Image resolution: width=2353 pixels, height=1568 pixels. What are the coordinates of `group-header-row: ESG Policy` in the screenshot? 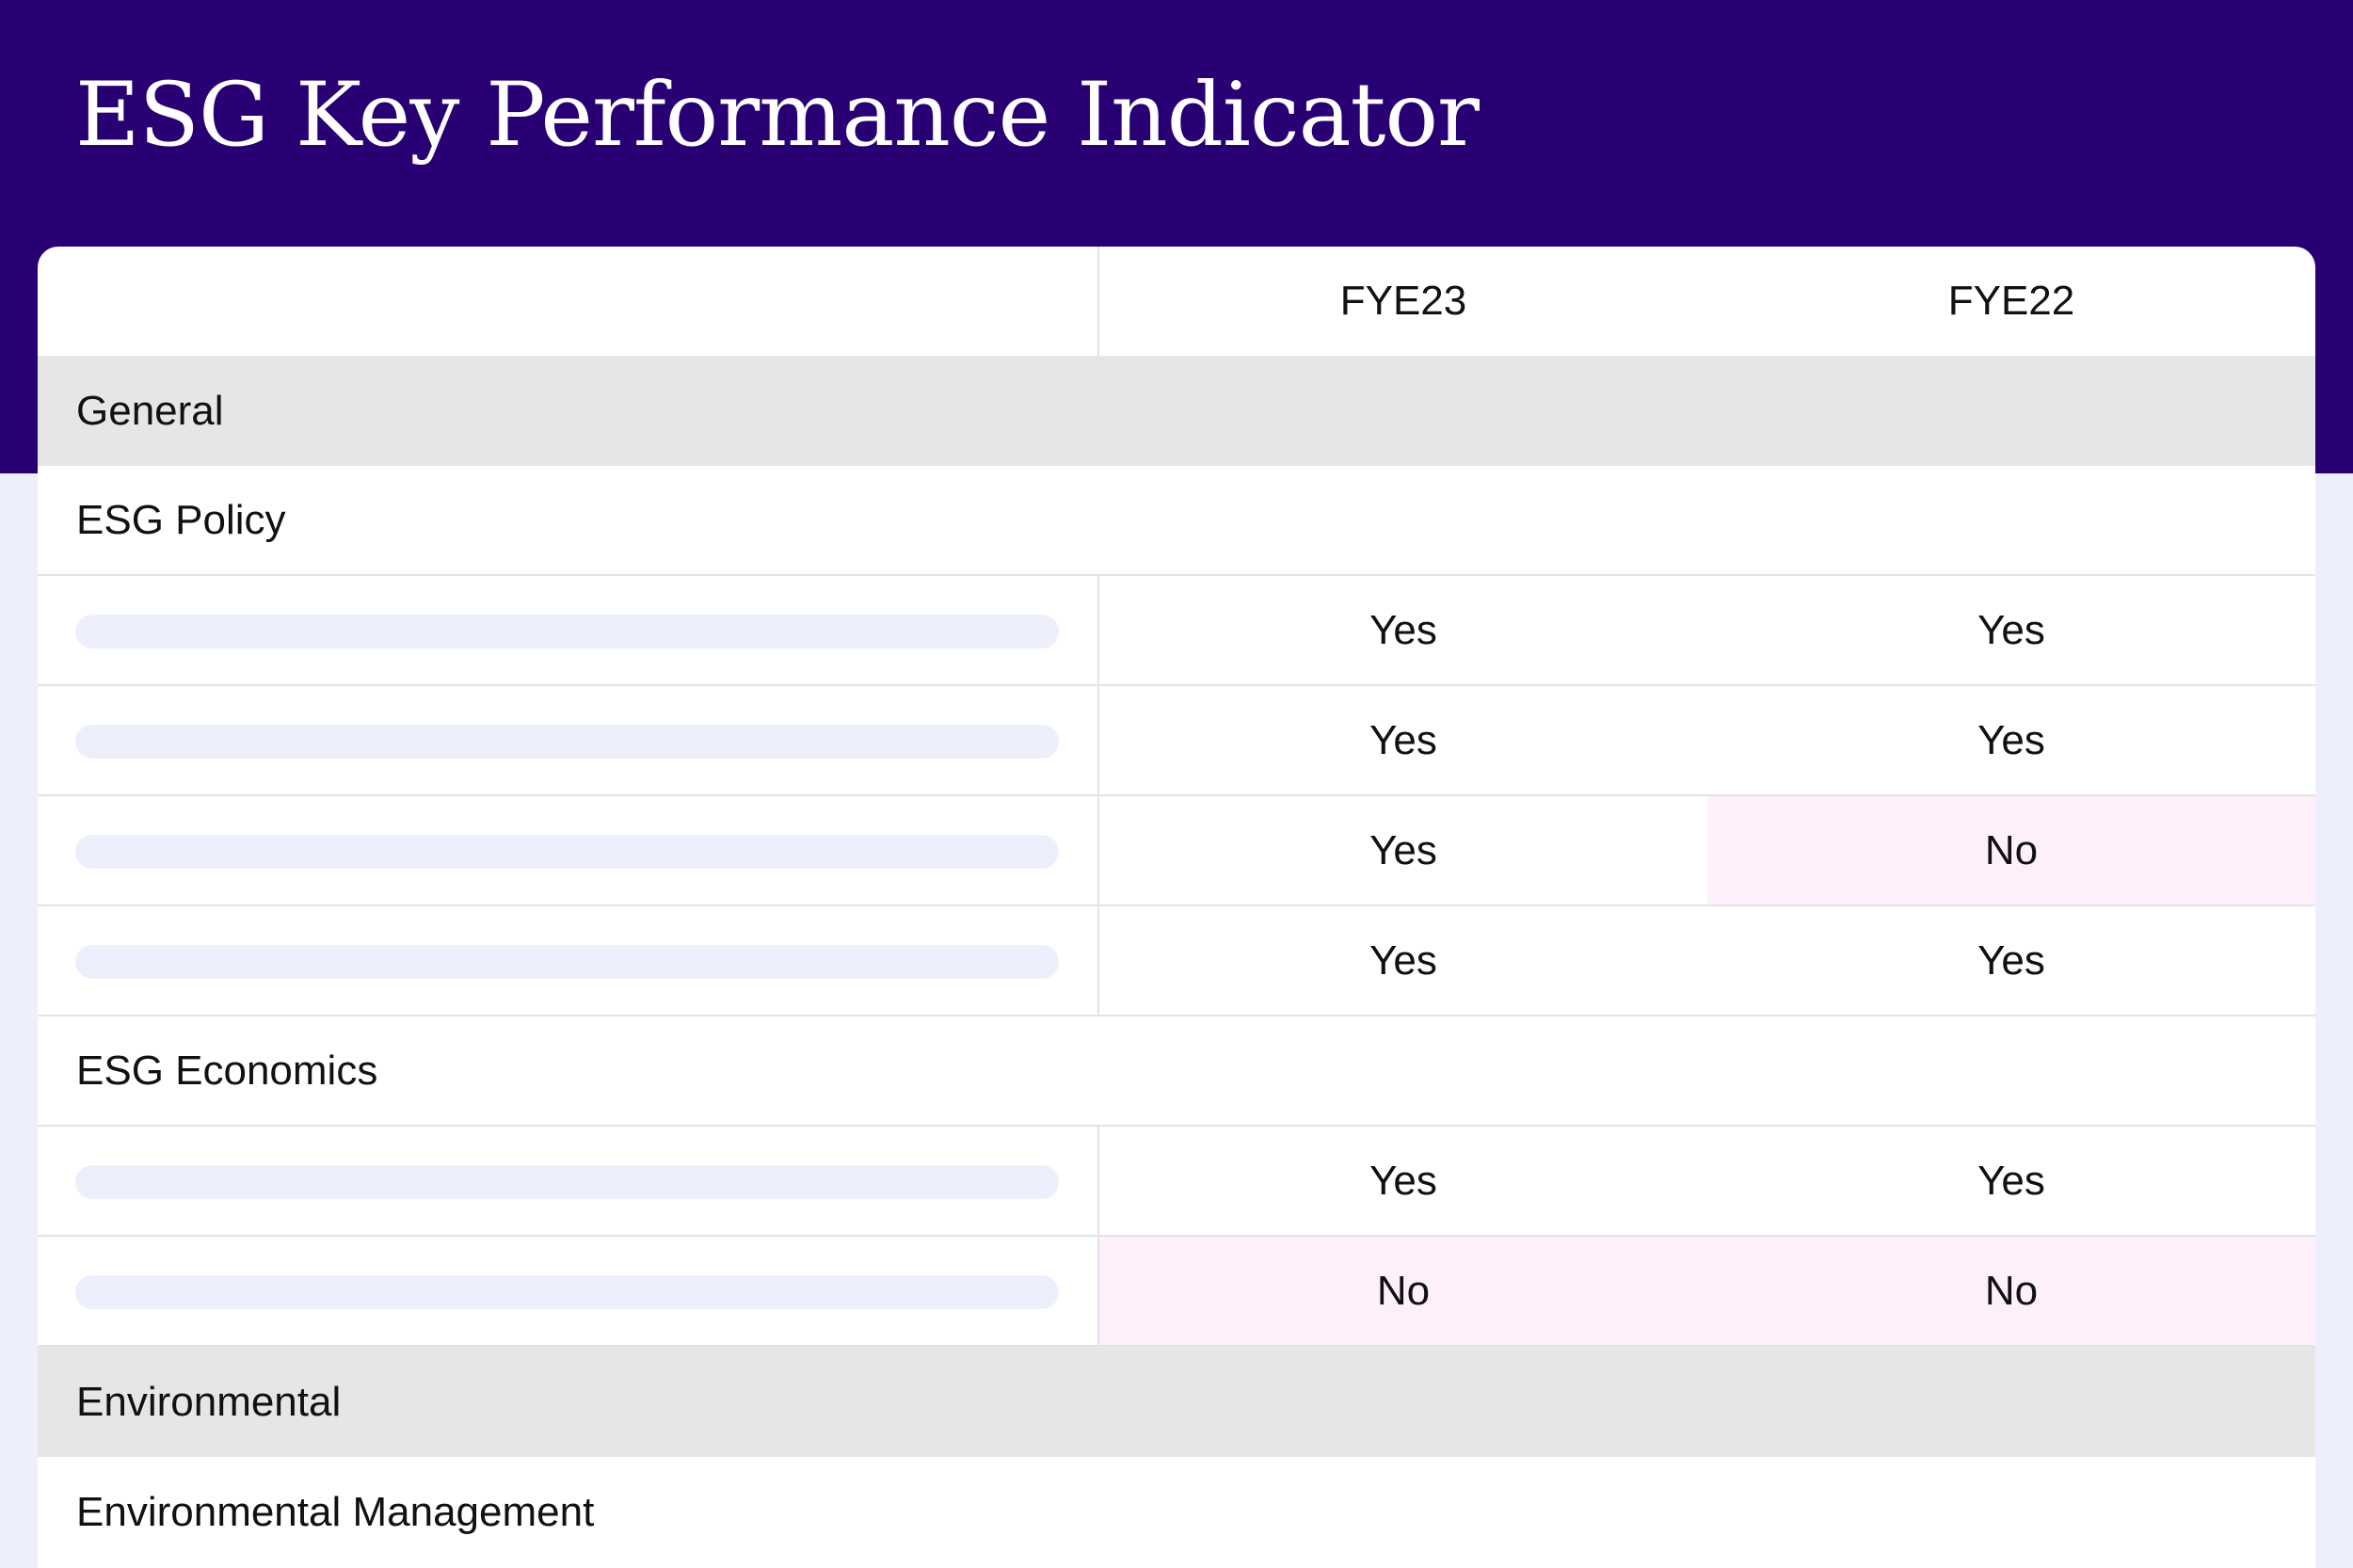 It's located at (1176, 521).